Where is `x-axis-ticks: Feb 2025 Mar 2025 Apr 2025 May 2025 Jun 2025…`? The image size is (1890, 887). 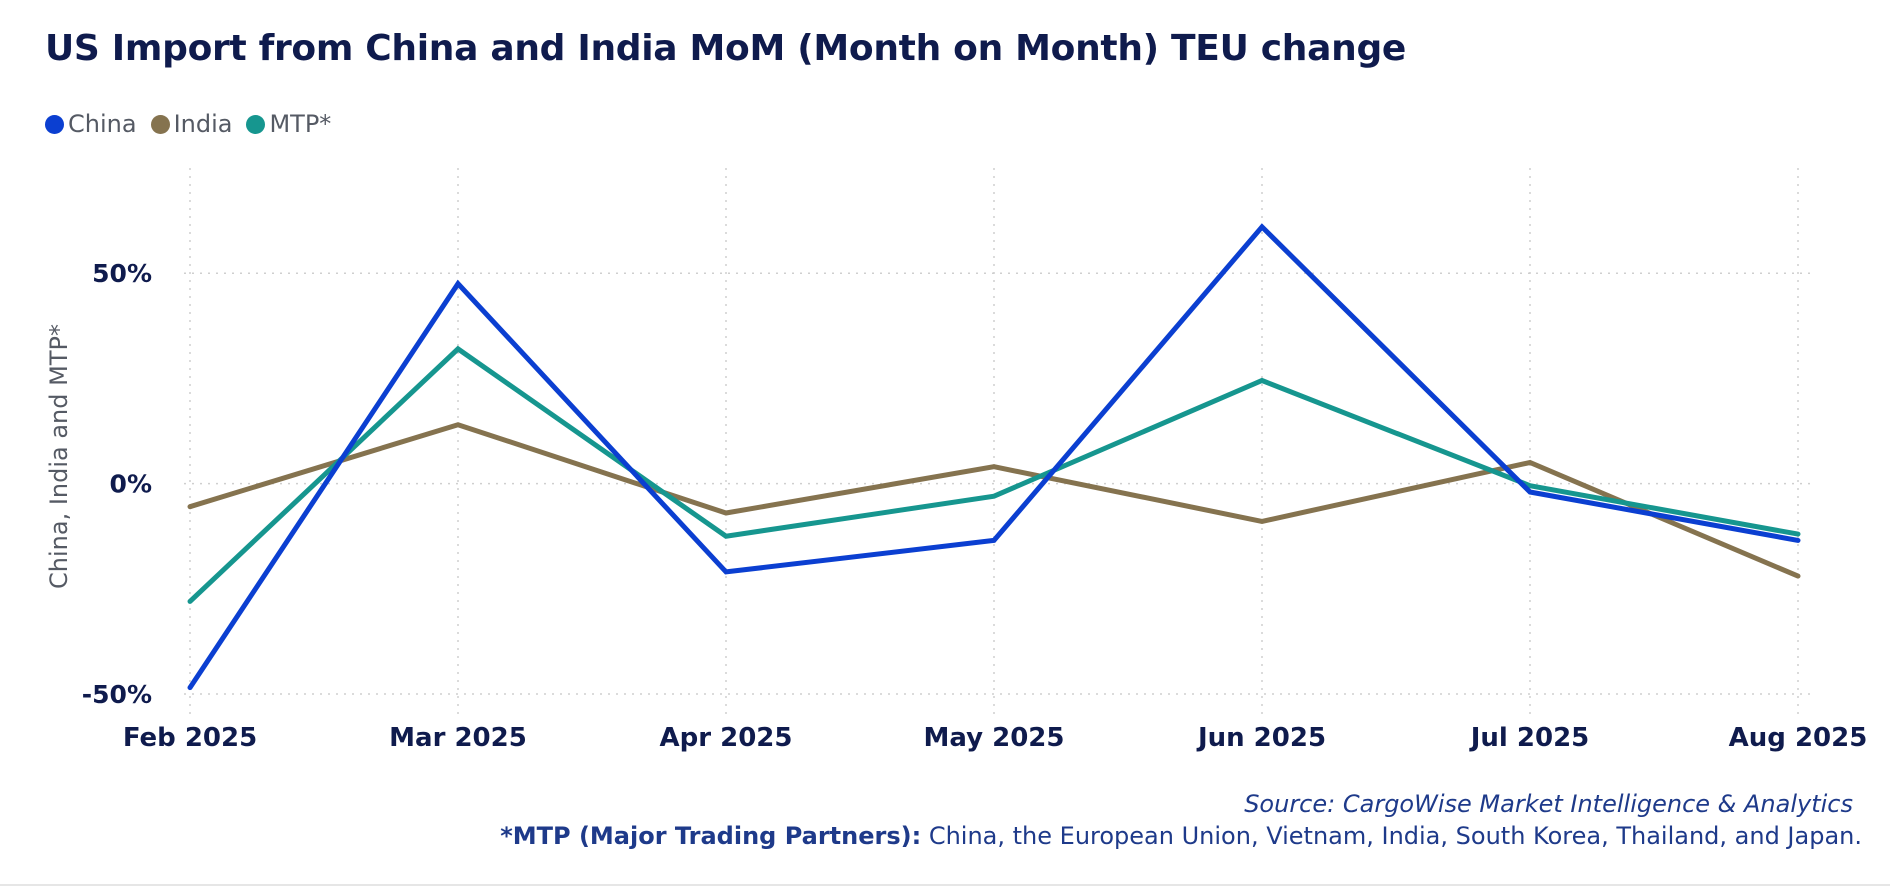 x-axis-ticks: Feb 2025 Mar 2025 Apr 2025 May 2025 Jun 2025… is located at coordinates (995, 738).